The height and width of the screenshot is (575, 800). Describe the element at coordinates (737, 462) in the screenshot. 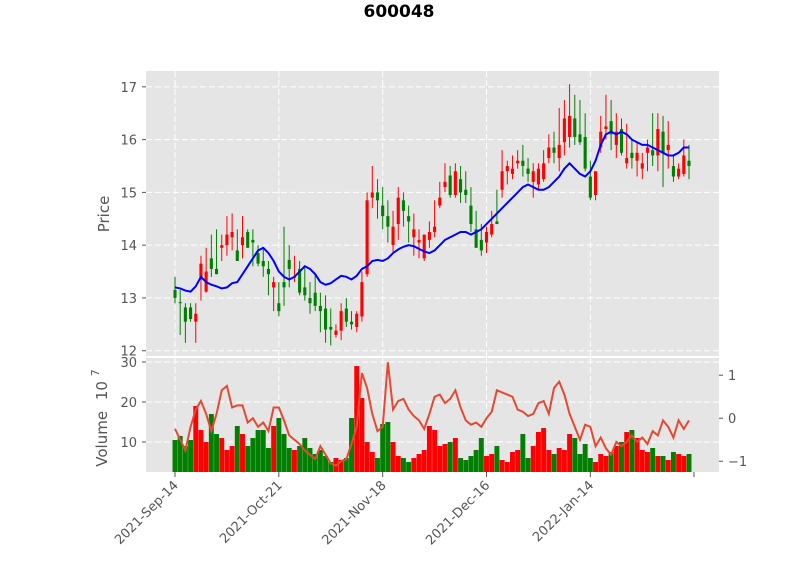

I see `secondary-ytick-label: −1` at that location.